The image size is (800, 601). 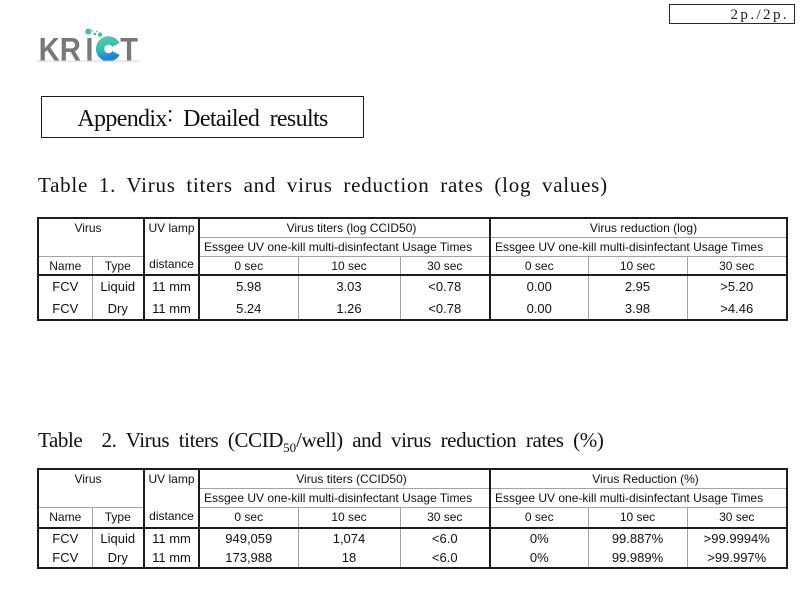 What do you see at coordinates (60, 47) in the screenshot?
I see `svg-text: KR` at bounding box center [60, 47].